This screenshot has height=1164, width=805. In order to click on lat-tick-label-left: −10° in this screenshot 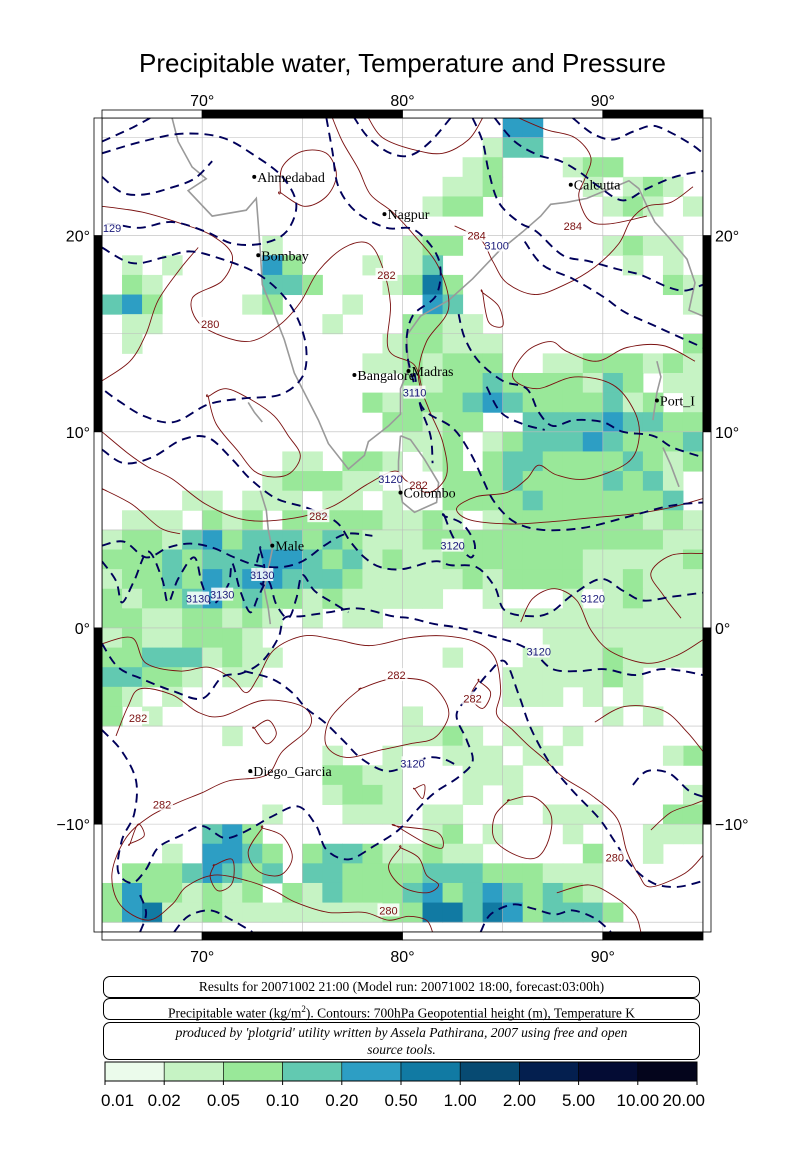, I will do `click(73, 825)`.